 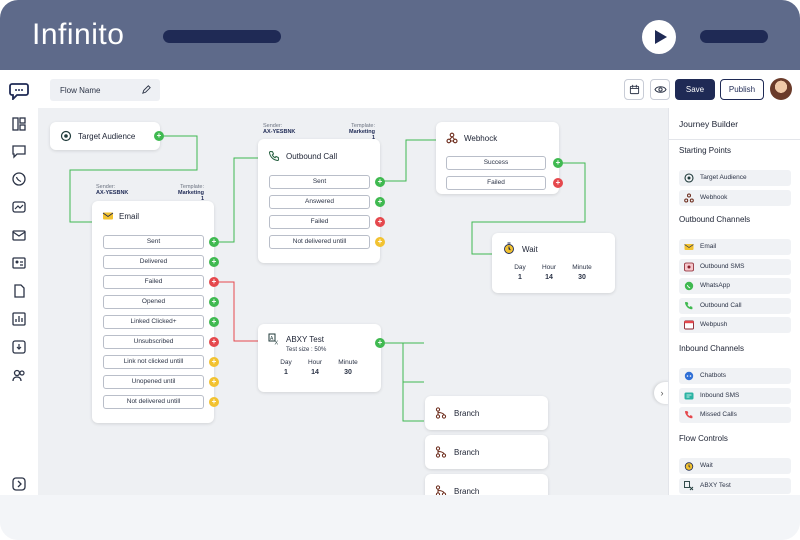 What do you see at coordinates (19, 151) in the screenshot?
I see `message-icon` at bounding box center [19, 151].